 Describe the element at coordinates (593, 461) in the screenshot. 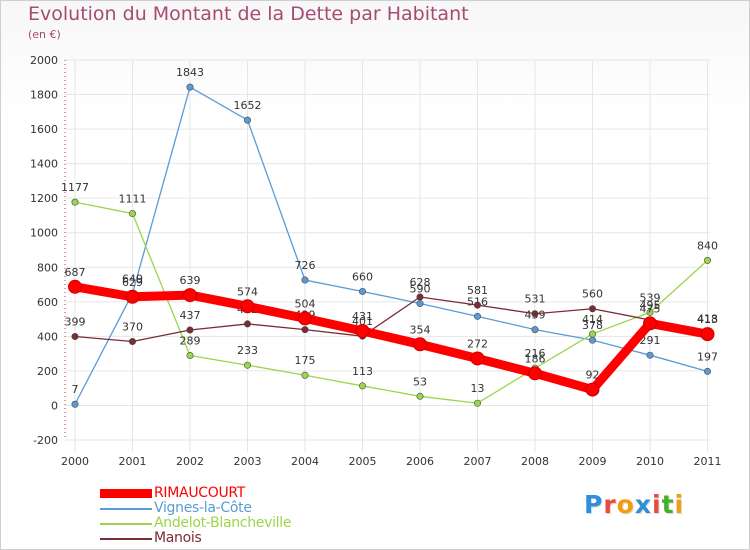

I see `x-tick-label: 2009` at that location.